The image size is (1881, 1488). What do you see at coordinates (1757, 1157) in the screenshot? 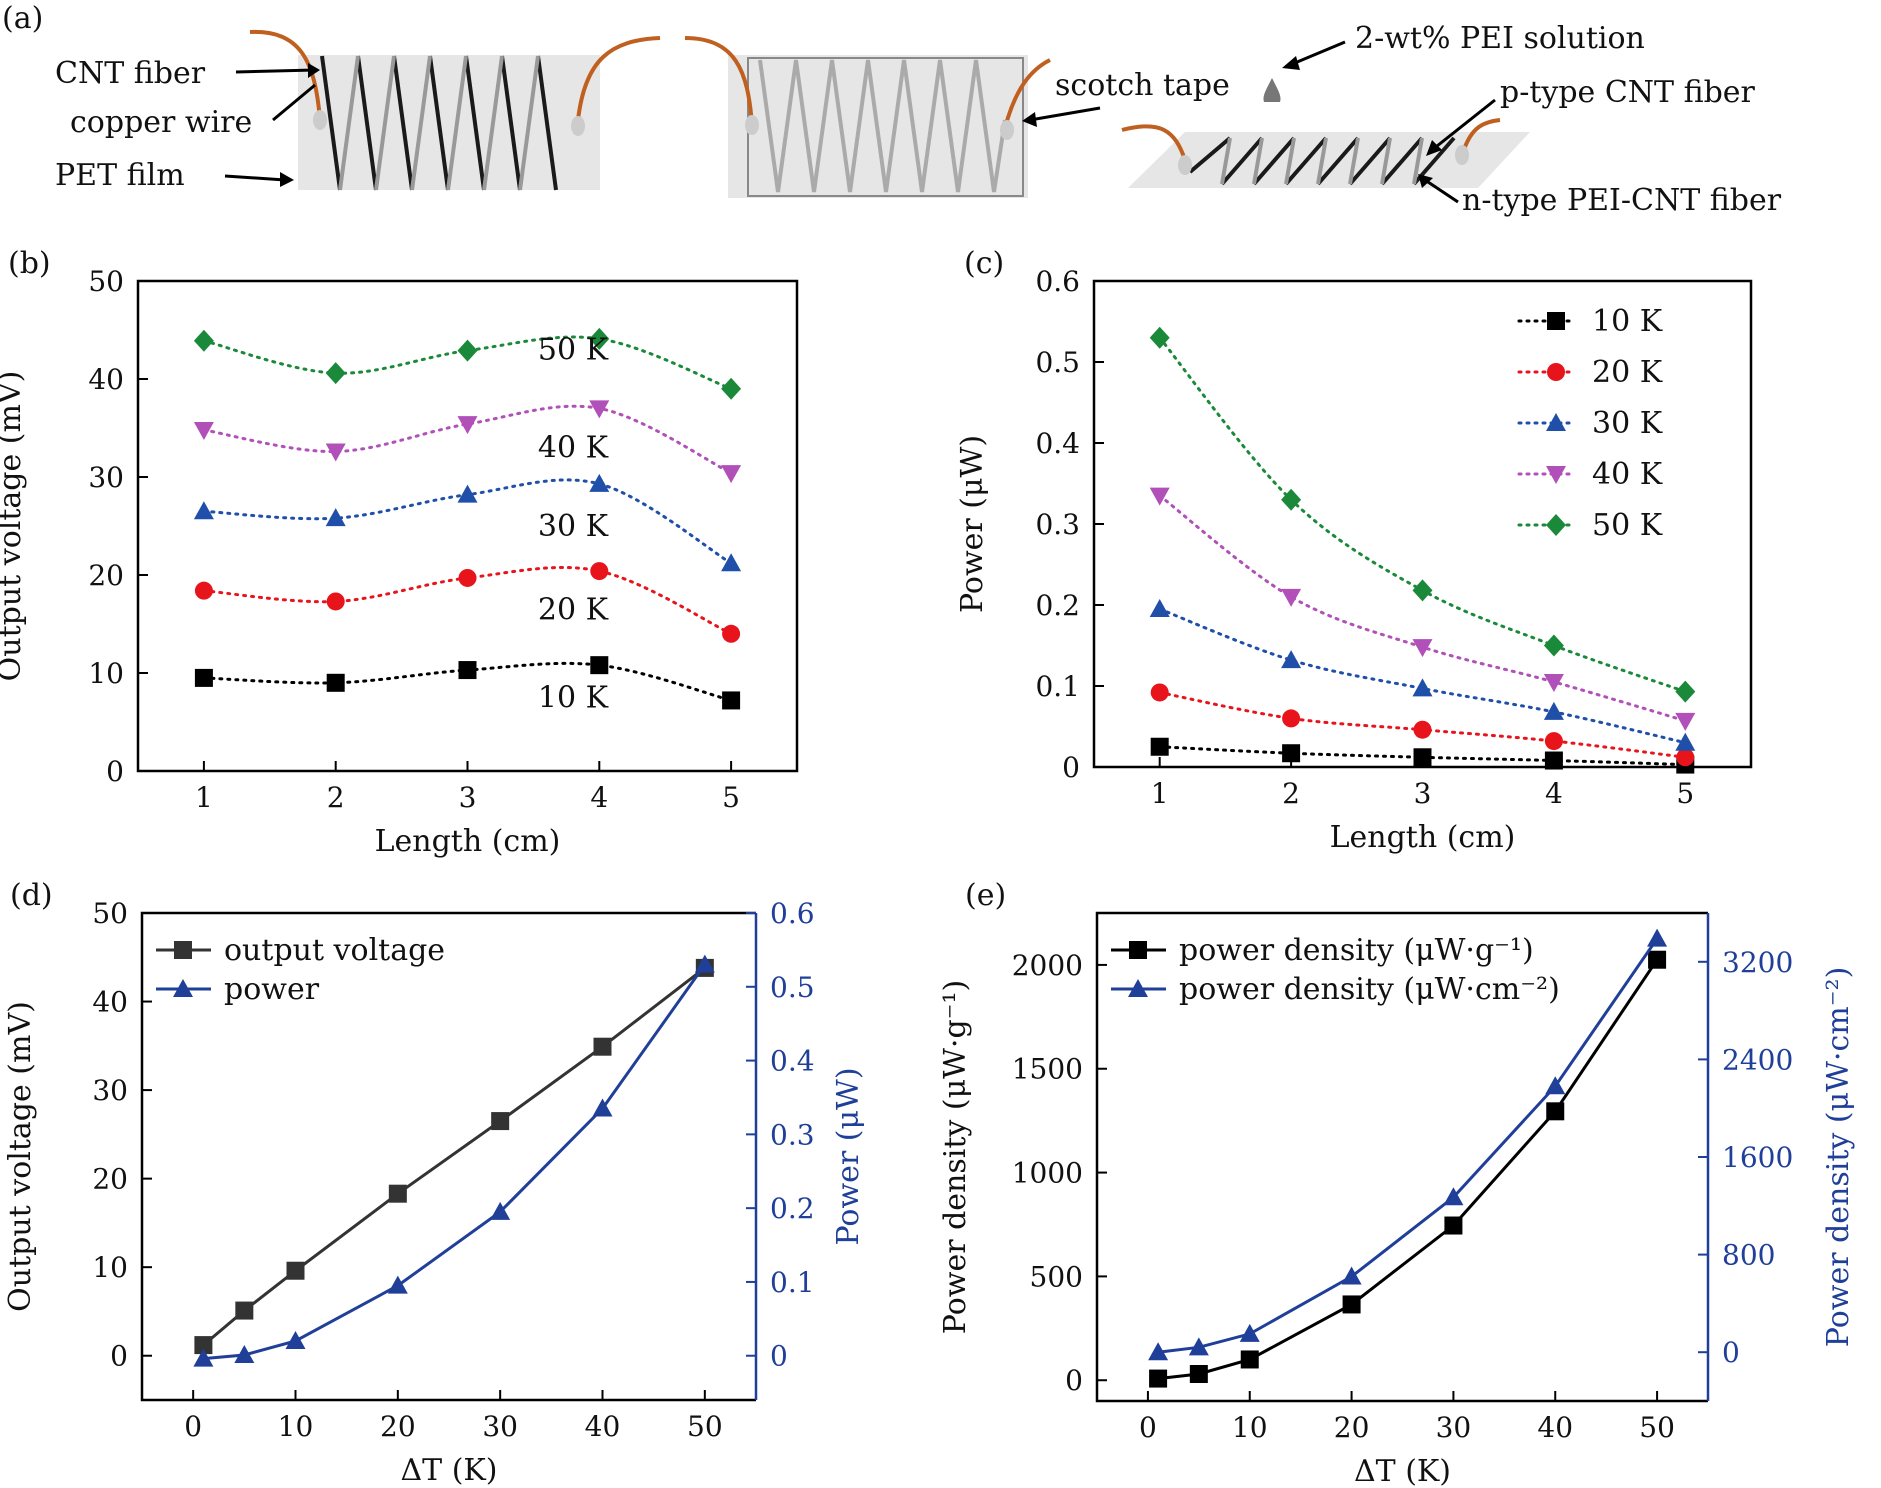
I see `y-tick-label-right-e: 1600` at bounding box center [1757, 1157].